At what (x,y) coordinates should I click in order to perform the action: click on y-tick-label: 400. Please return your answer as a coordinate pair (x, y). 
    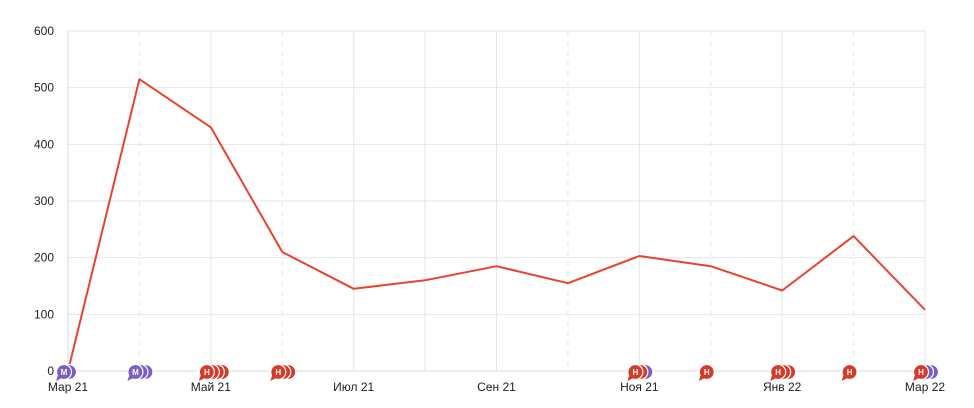
    Looking at the image, I should click on (44, 144).